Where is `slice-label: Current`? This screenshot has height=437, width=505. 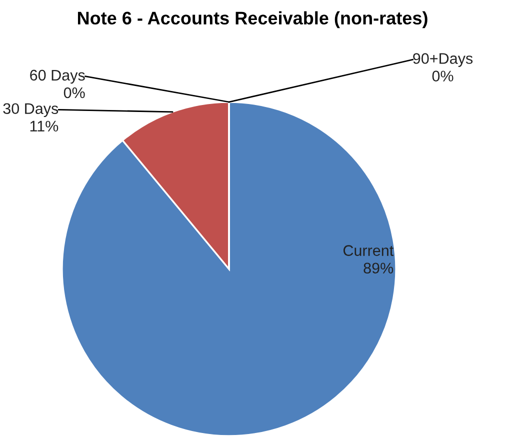
slice-label: Current is located at coordinates (368, 250).